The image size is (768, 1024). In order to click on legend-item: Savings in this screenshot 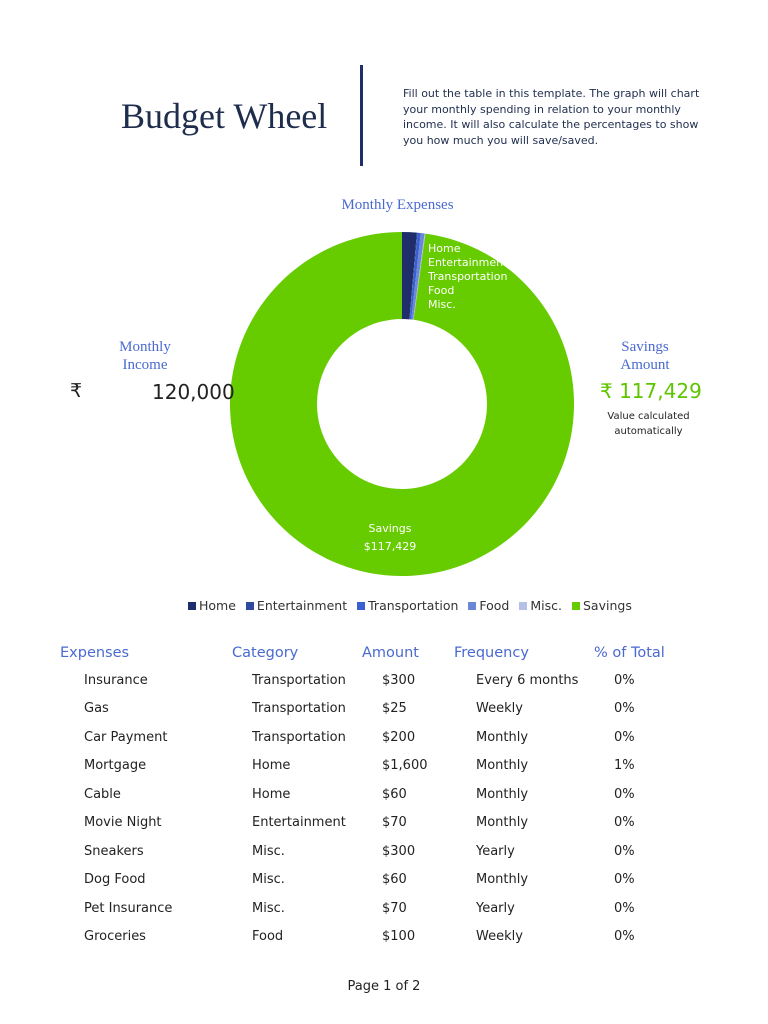, I will do `click(602, 605)`.